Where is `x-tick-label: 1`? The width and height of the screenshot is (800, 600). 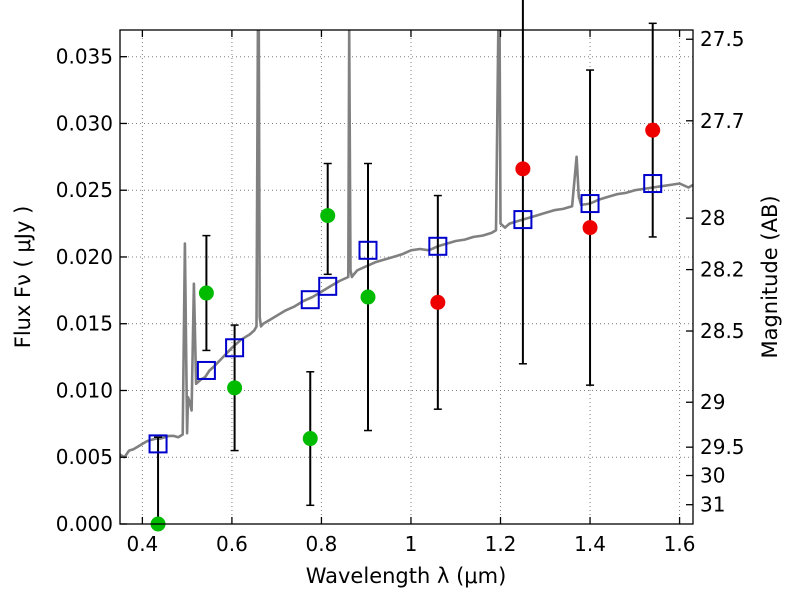 x-tick-label: 1 is located at coordinates (411, 544).